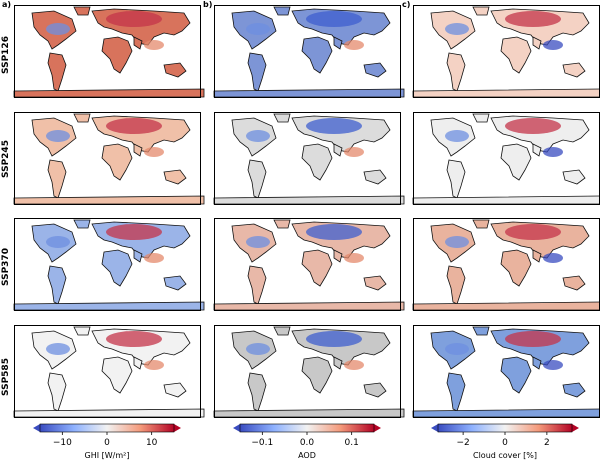 The width and height of the screenshot is (600, 464). I want to click on colorbar-0-min-arrow, so click(36, 428).